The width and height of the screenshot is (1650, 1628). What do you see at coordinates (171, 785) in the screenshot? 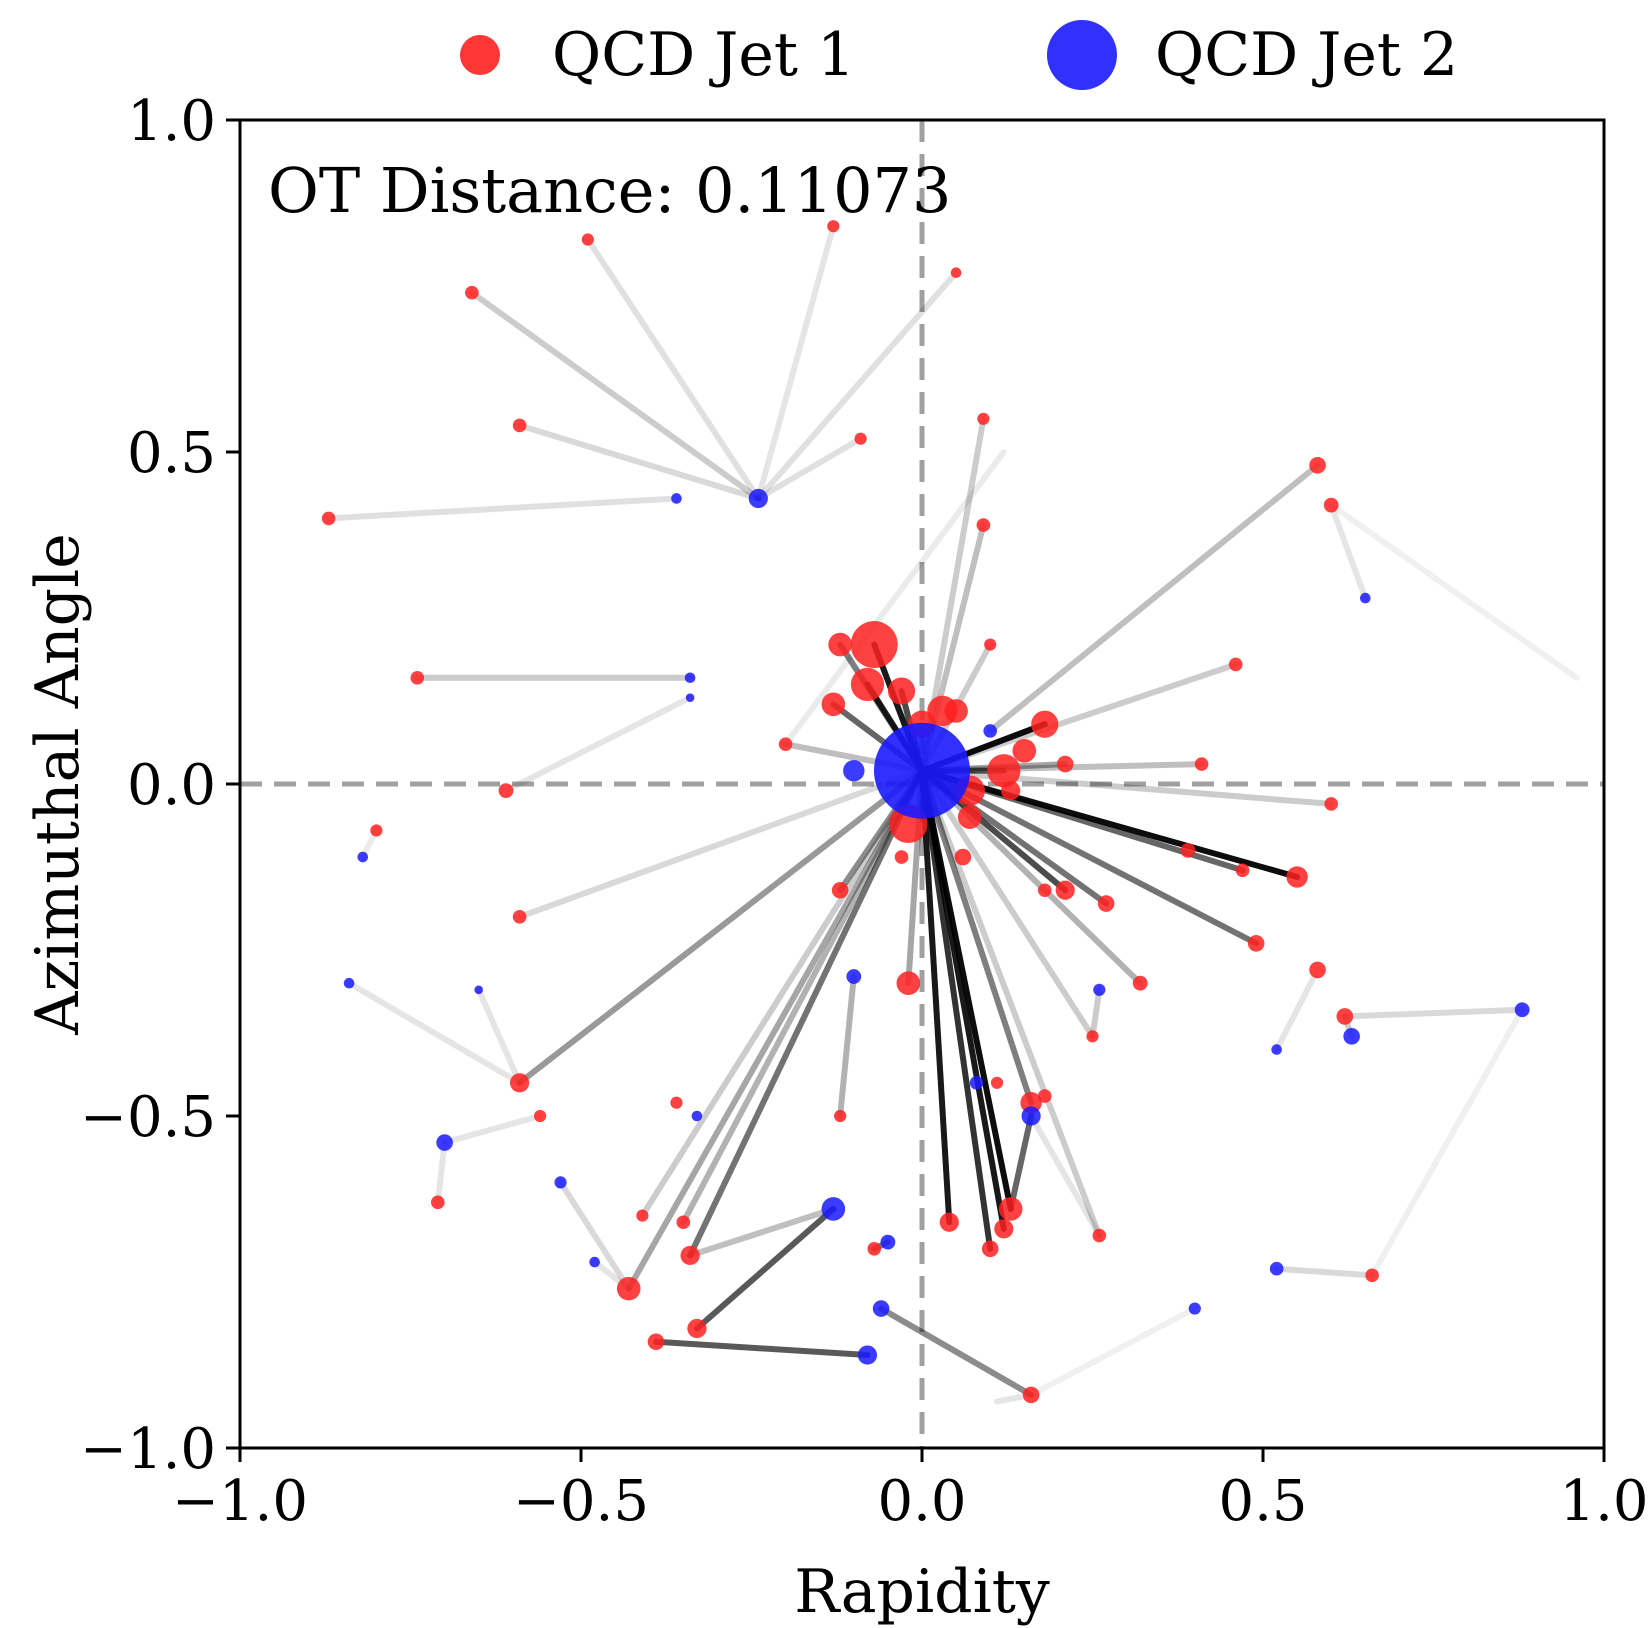
I see `y-tick-label: 0.0` at bounding box center [171, 785].